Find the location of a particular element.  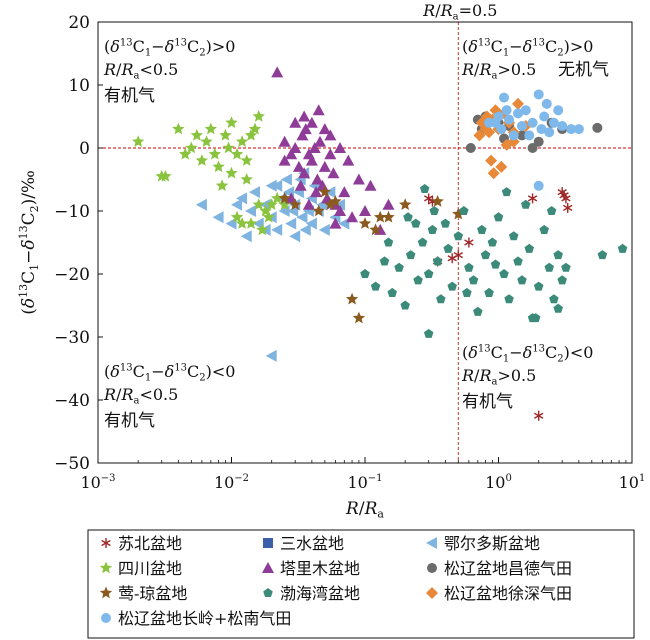

y-tick-label: 20 is located at coordinates (79, 23).